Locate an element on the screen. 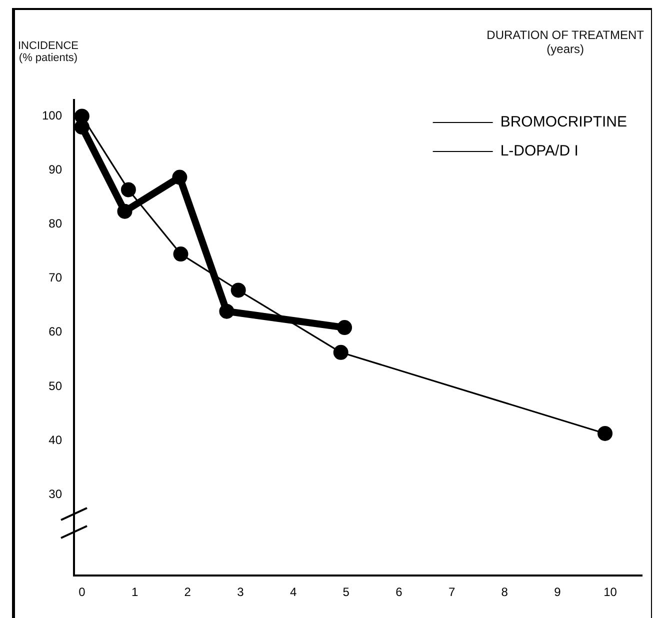 Image resolution: width=656 pixels, height=618 pixels. x-tick-label: 6 is located at coordinates (399, 592).